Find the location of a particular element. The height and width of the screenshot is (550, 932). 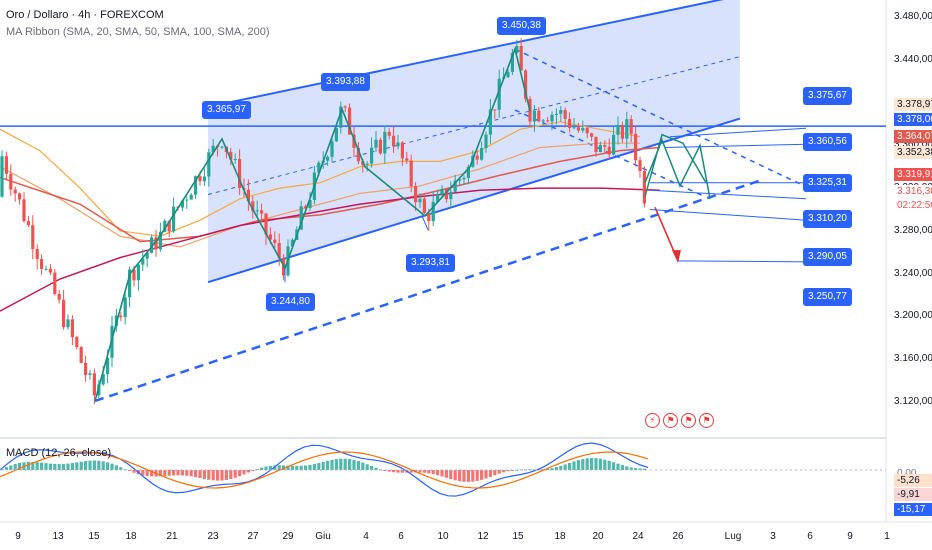

ma50-line is located at coordinates (320, 195).